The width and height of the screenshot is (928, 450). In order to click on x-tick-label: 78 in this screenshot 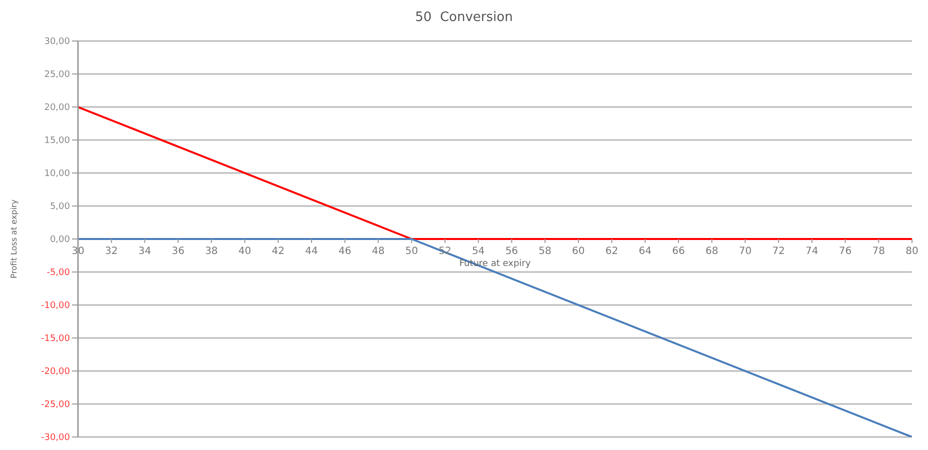, I will do `click(879, 251)`.